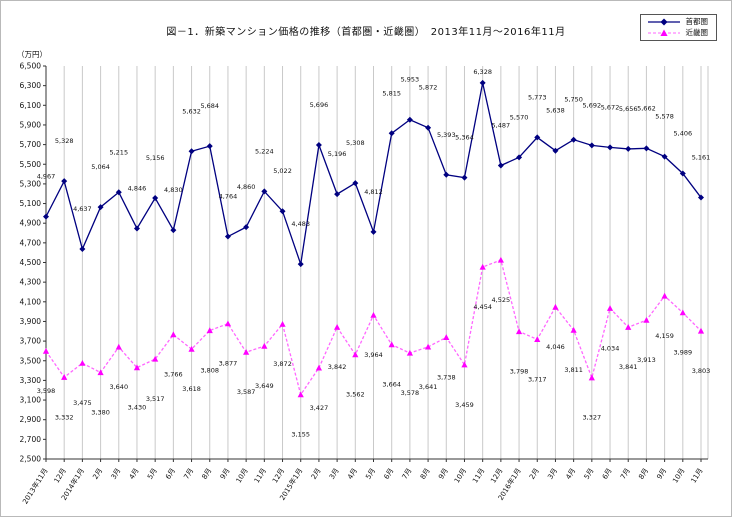 This screenshot has width=732, height=517. What do you see at coordinates (191, 111) in the screenshot?
I see `data-label: 5,632` at bounding box center [191, 111].